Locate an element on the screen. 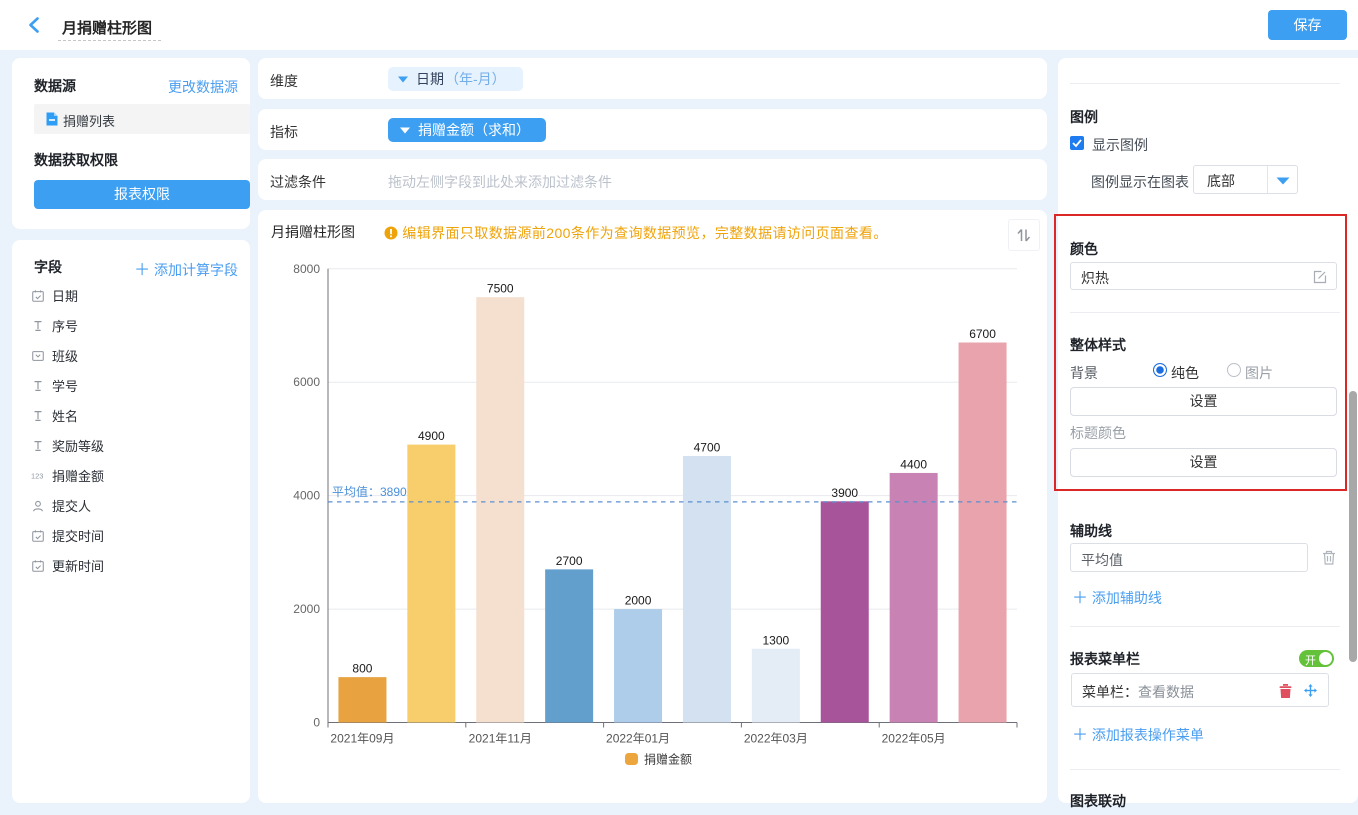 The image size is (1358, 815). svg-text: 1300 is located at coordinates (775, 640).